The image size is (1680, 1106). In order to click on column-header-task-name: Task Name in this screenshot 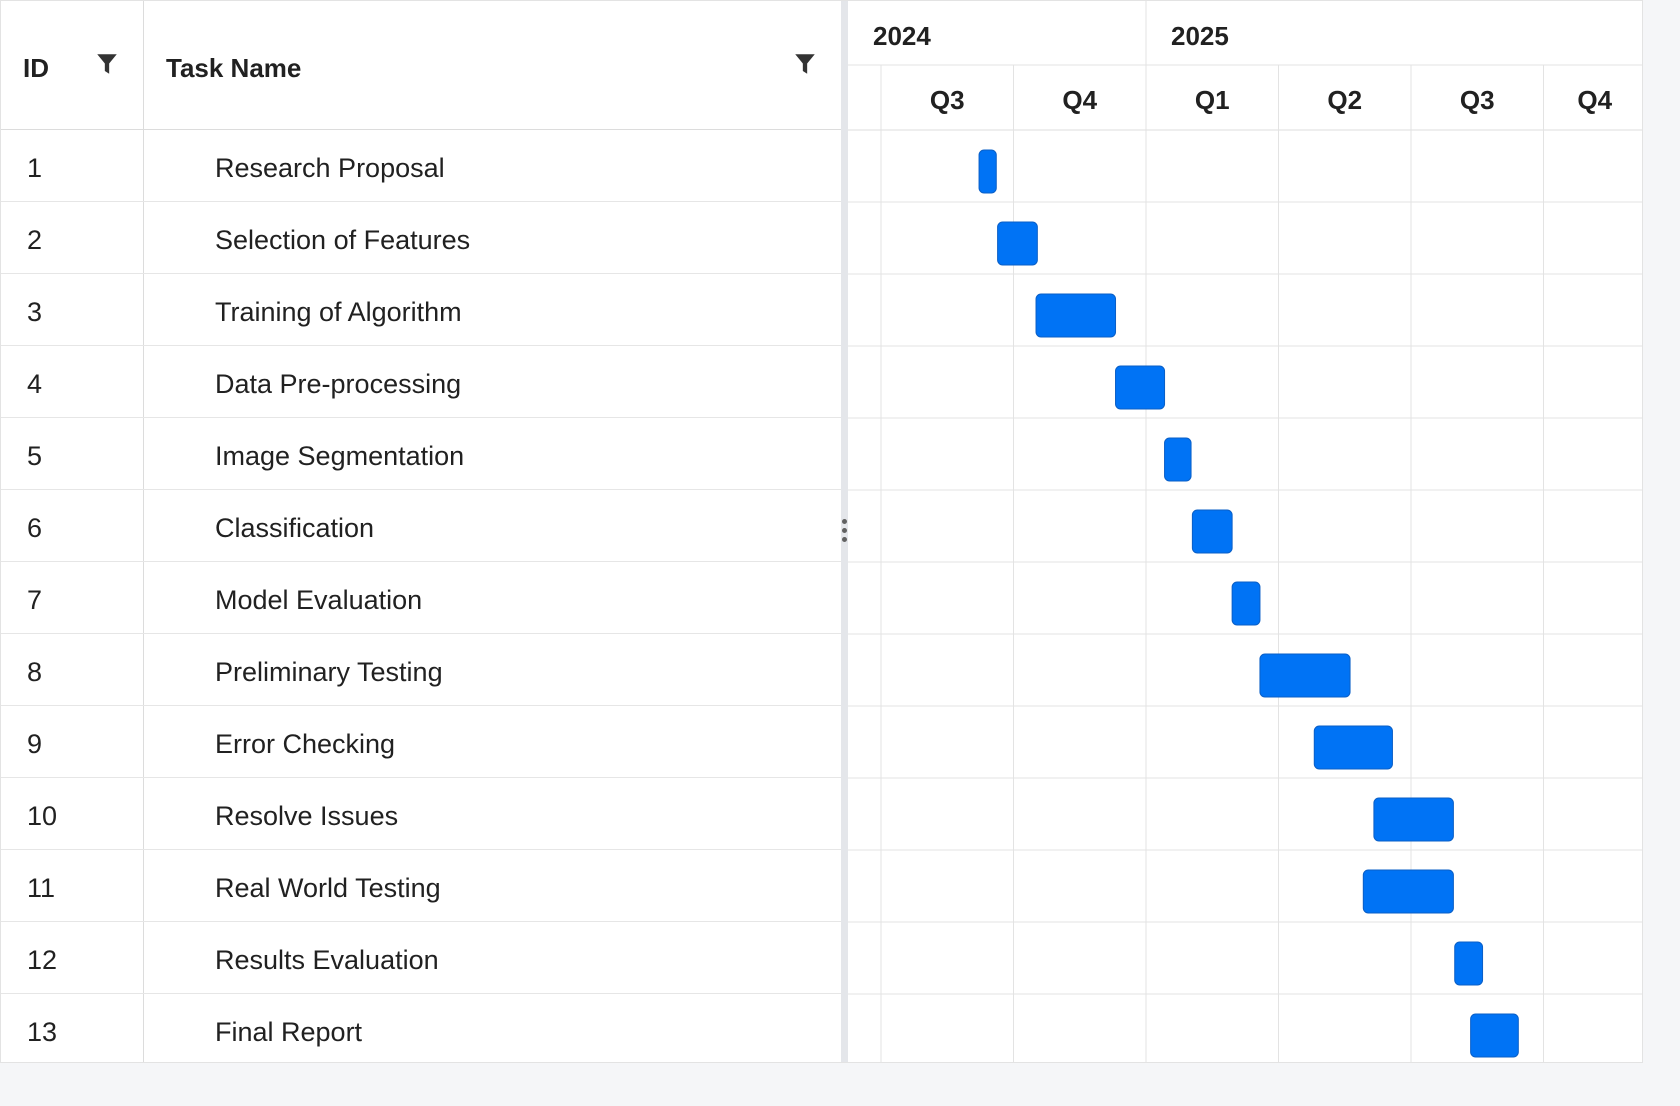, I will do `click(492, 65)`.